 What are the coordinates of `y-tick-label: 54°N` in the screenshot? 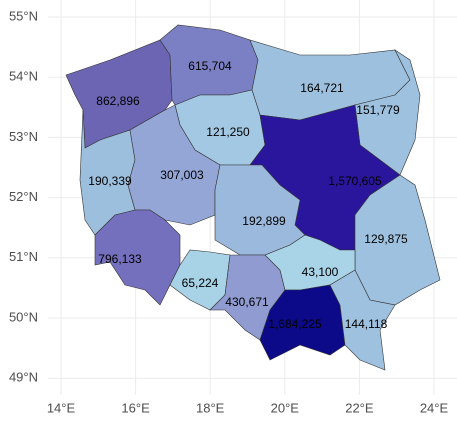 It's located at (23, 76).